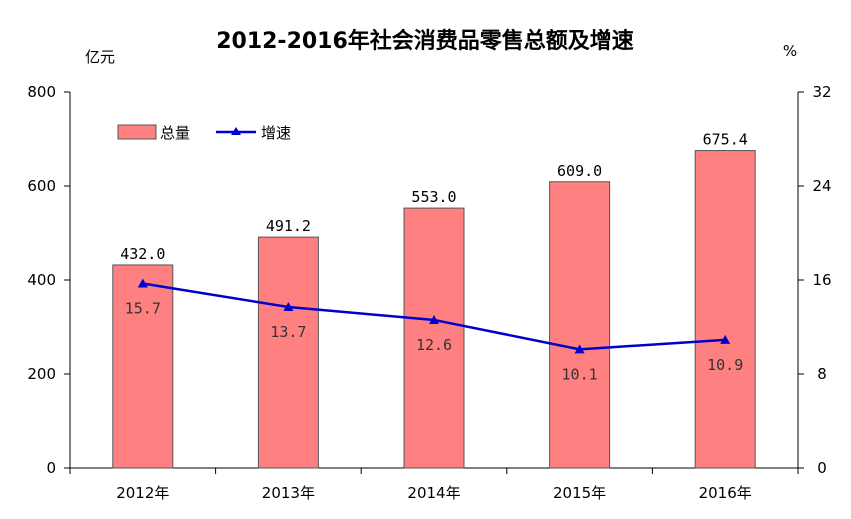 Image resolution: width=851 pixels, height=519 pixels. Describe the element at coordinates (579, 171) in the screenshot. I see `bar-data-label: 609.0` at that location.